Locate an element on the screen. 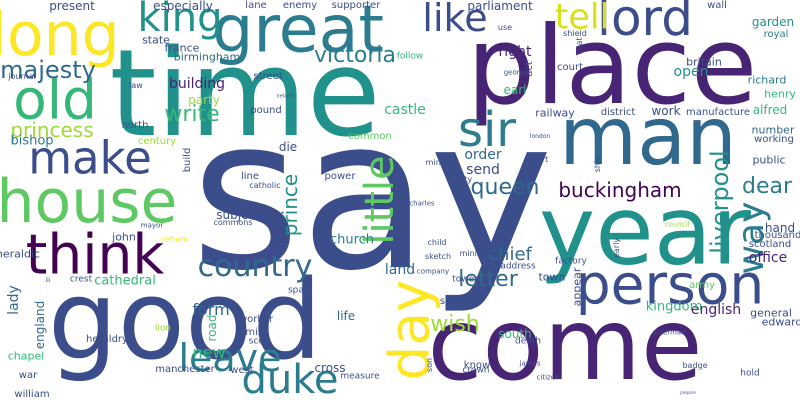  word-manchester: manchester is located at coordinates (185, 369).